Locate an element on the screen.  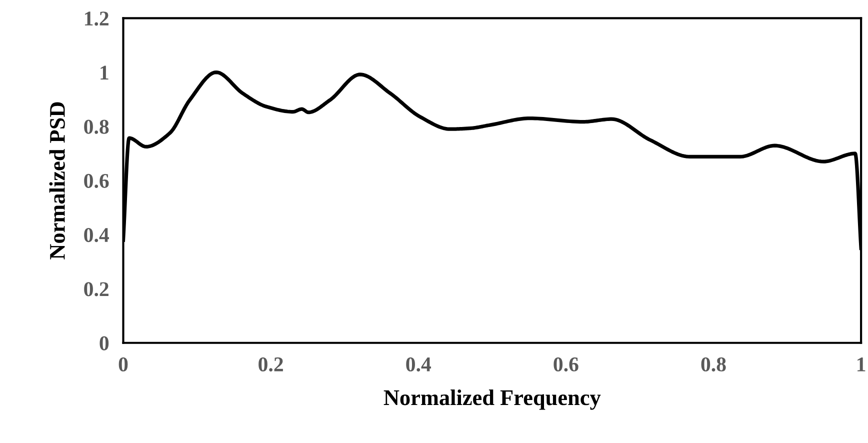
x-axis-title: Normalized Frequency is located at coordinates (492, 400).